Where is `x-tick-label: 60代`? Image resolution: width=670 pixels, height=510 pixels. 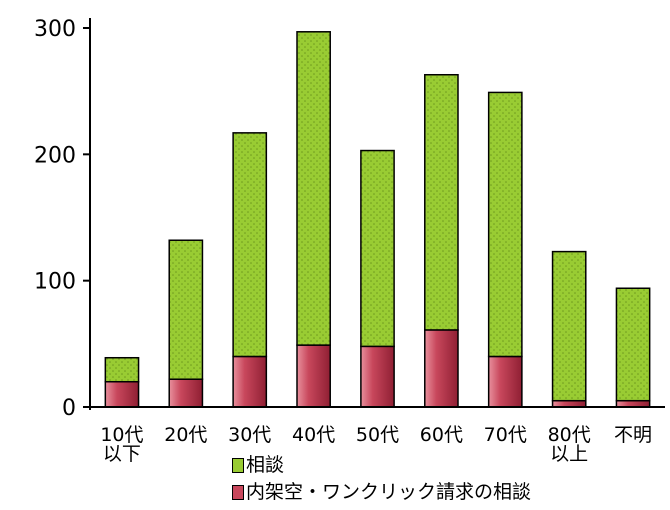
x-tick-label: 60代 is located at coordinates (441, 435).